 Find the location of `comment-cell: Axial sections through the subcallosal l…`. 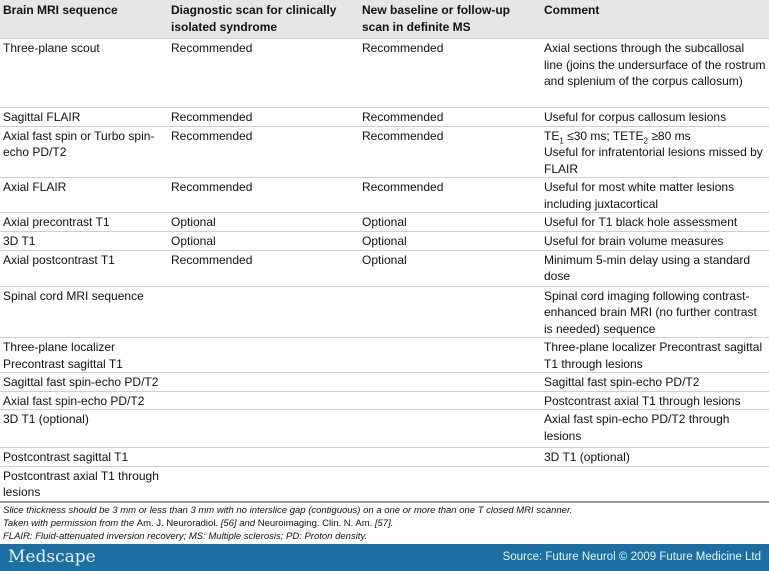

comment-cell: Axial sections through the subcallosal l… is located at coordinates (655, 73).